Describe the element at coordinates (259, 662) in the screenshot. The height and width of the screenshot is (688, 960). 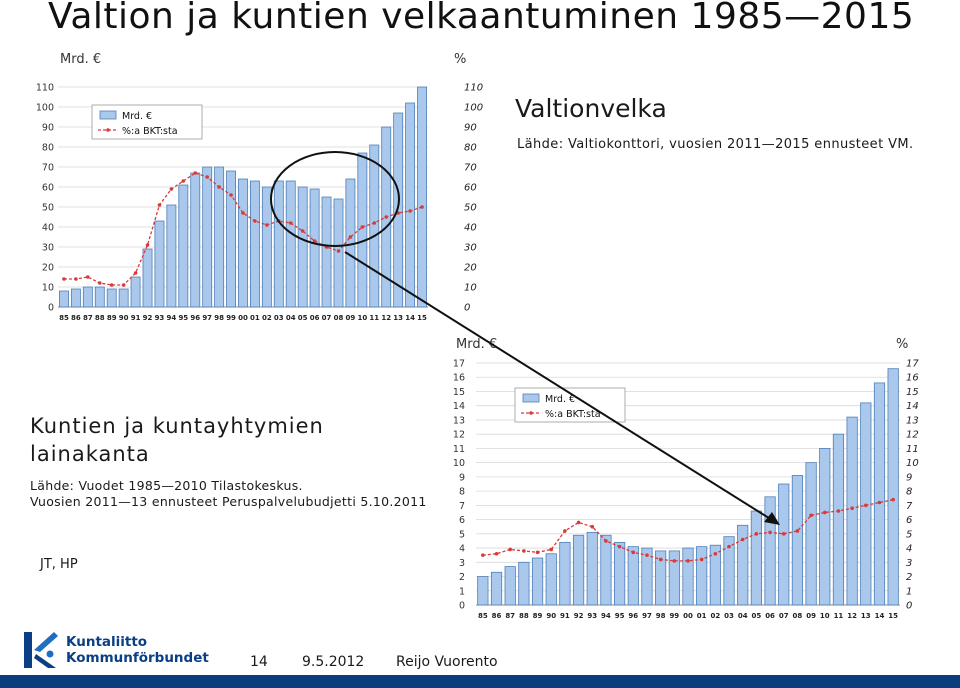
I see `footer-page-number: 14` at that location.